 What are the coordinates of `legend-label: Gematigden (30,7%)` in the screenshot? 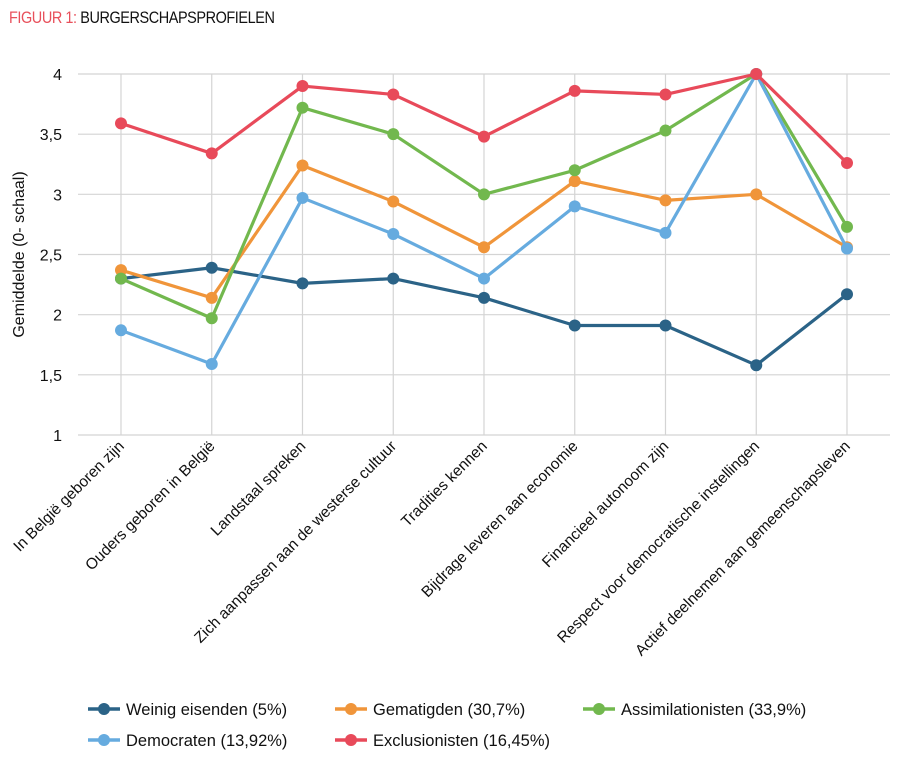 It's located at (449, 710).